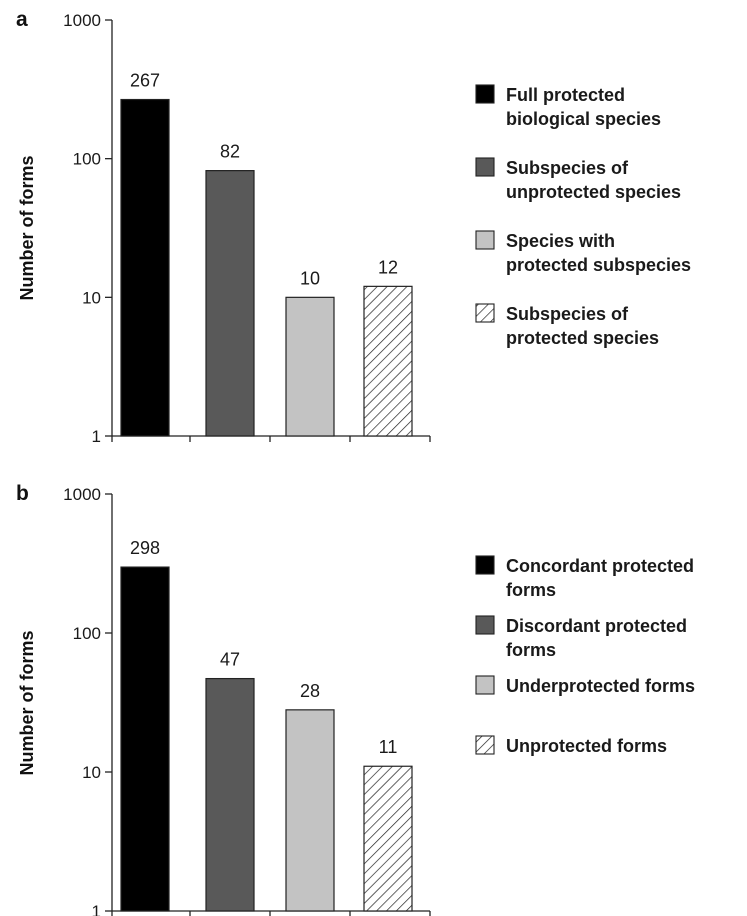 The image size is (747, 916). What do you see at coordinates (583, 119) in the screenshot?
I see `legend-label: biological species` at bounding box center [583, 119].